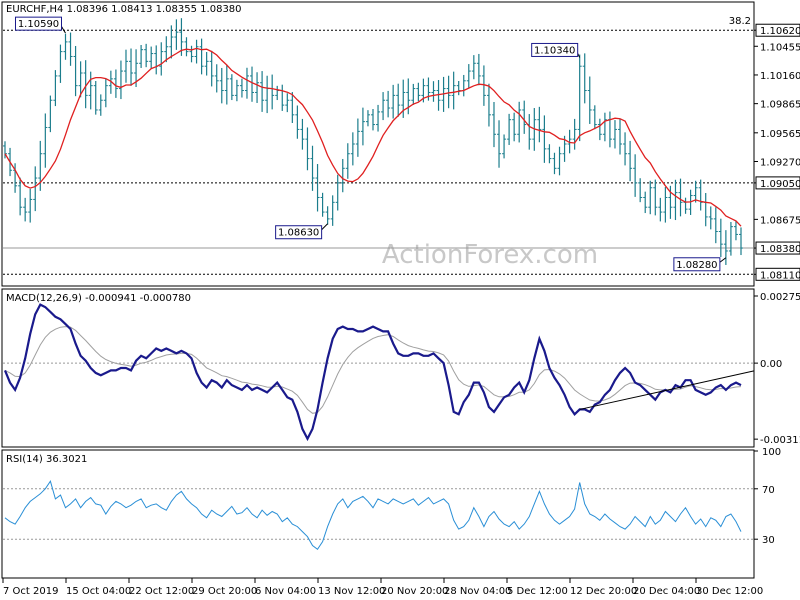  I want to click on y-tick-label: 1.10620, so click(780, 31).